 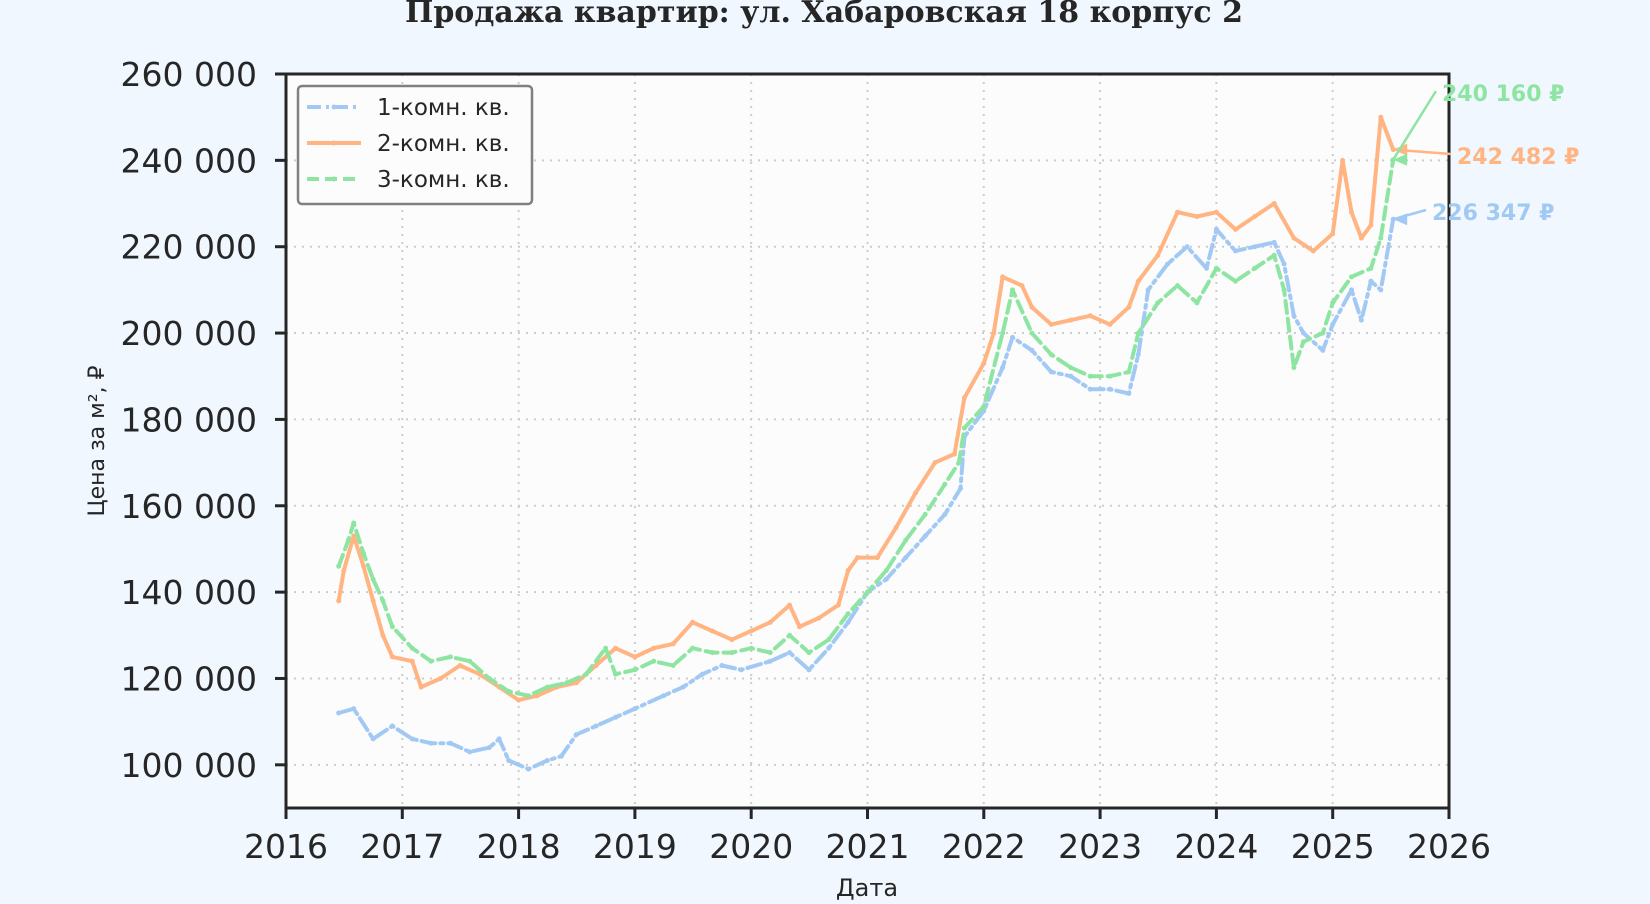 What do you see at coordinates (519, 846) in the screenshot?
I see `x-tick-label: 2018` at bounding box center [519, 846].